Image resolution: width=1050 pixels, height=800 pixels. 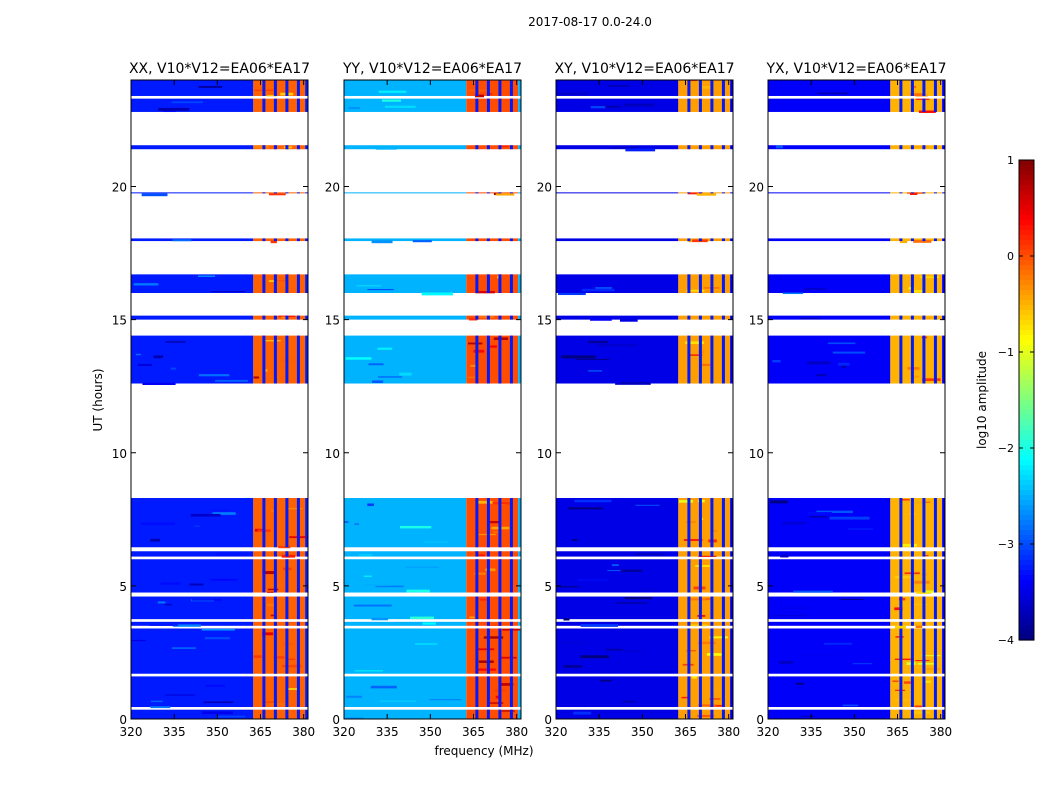 What do you see at coordinates (174, 732) in the screenshot?
I see `x-tick-label: 335` at bounding box center [174, 732].